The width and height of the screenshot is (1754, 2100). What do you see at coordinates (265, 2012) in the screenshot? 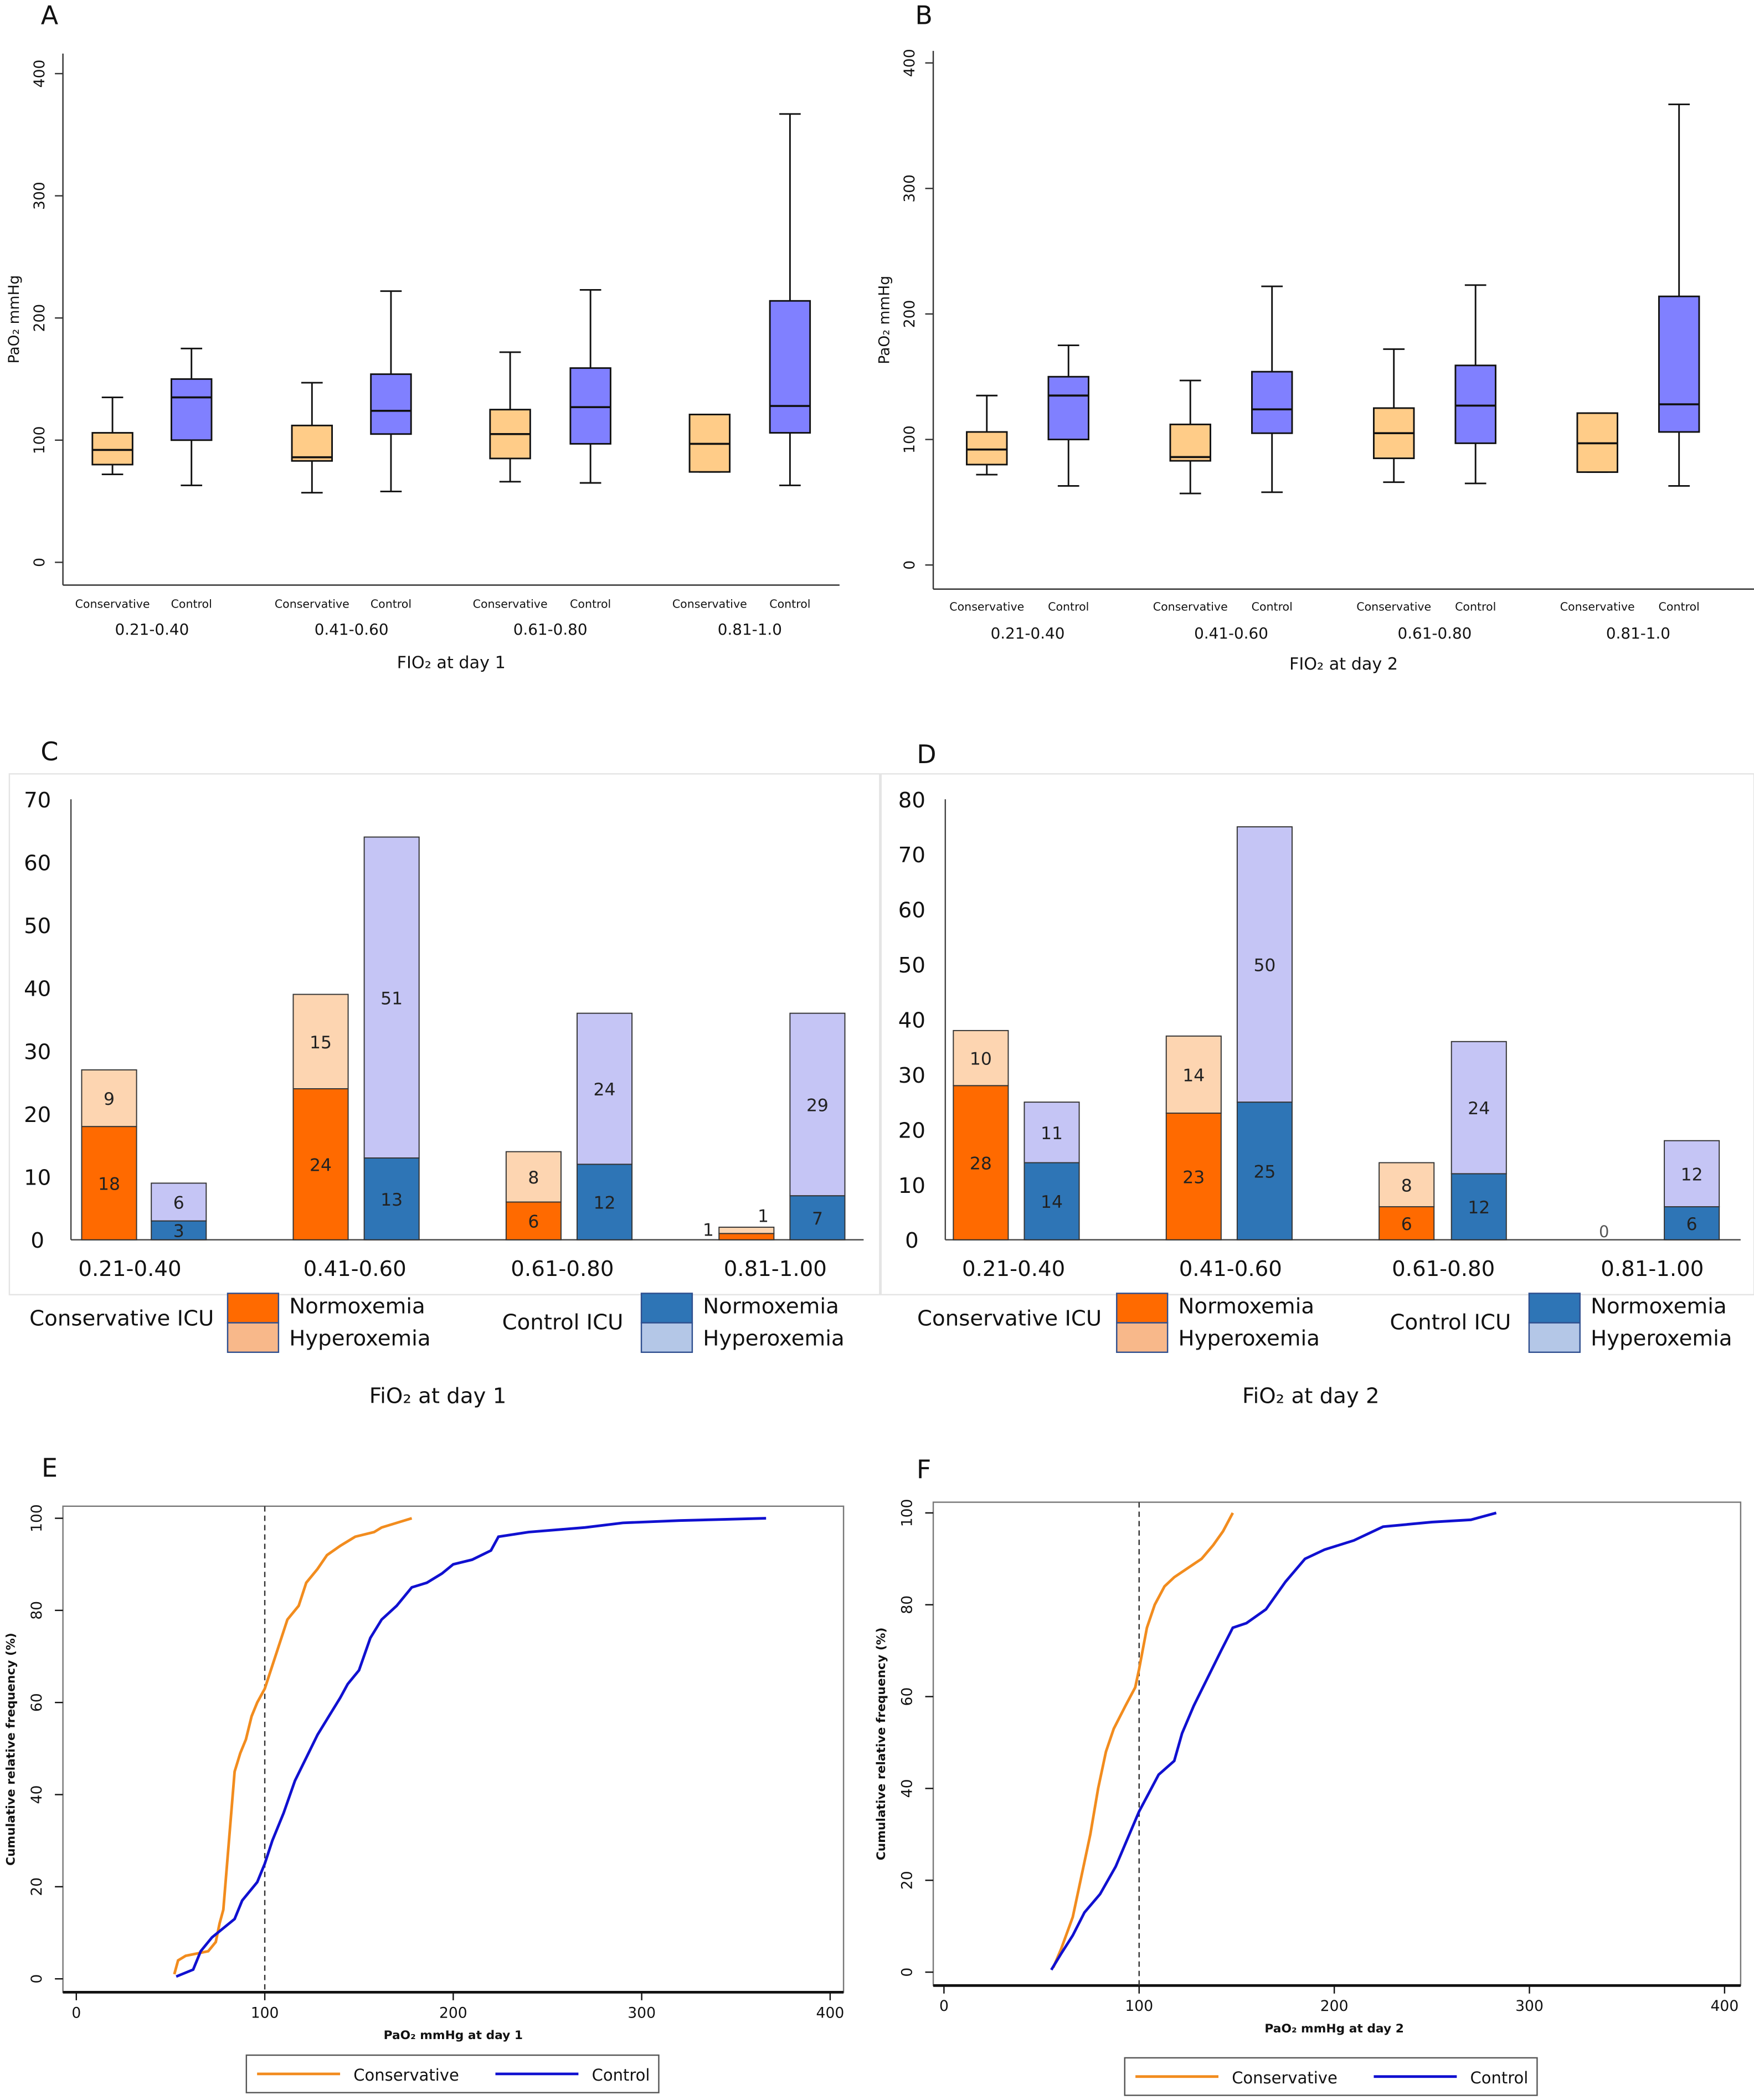
I see `x-tick-label: 100` at bounding box center [265, 2012].